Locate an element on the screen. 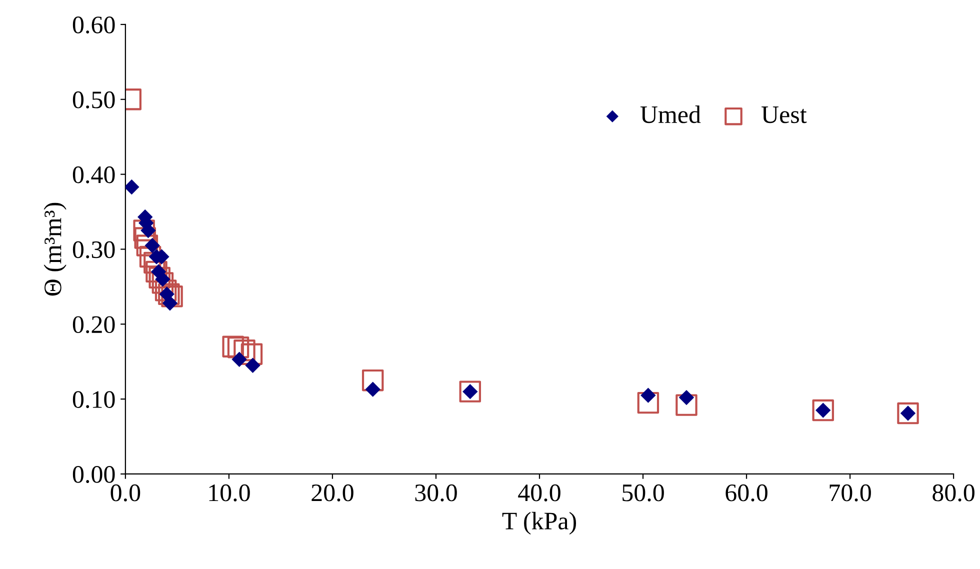 Image resolution: width=980 pixels, height=569 pixels. legend-label: Umed is located at coordinates (670, 115).